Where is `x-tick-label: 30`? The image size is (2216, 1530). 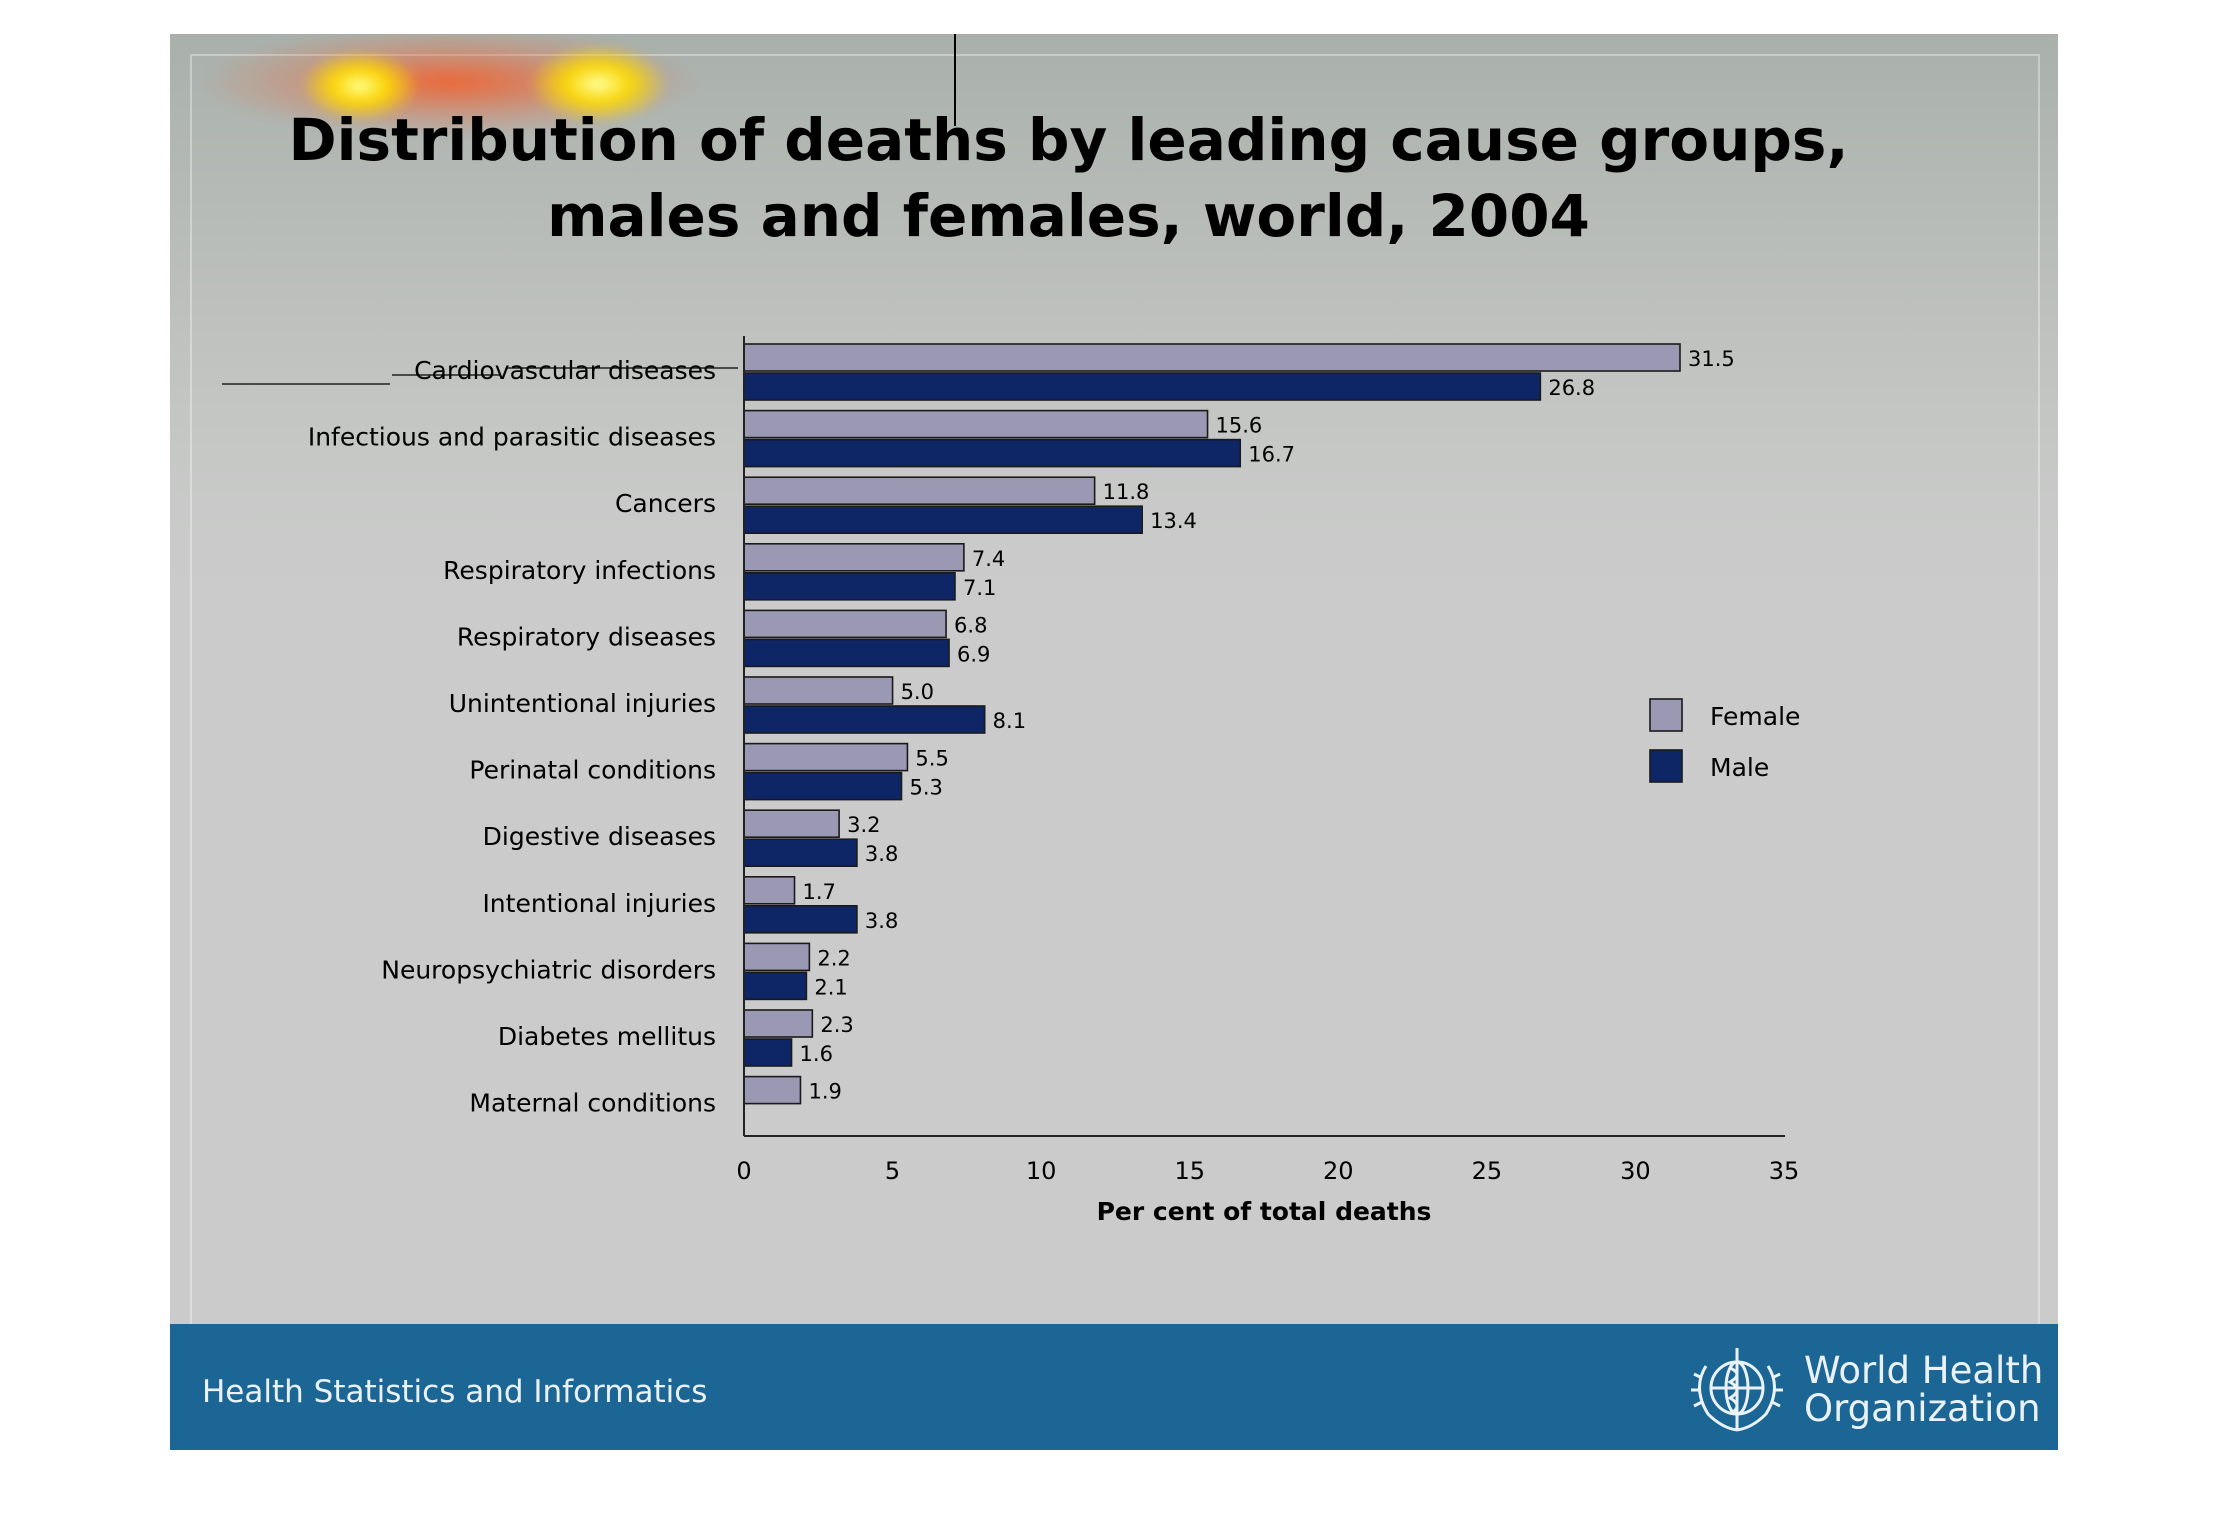 x-tick-label: 30 is located at coordinates (1635, 1171).